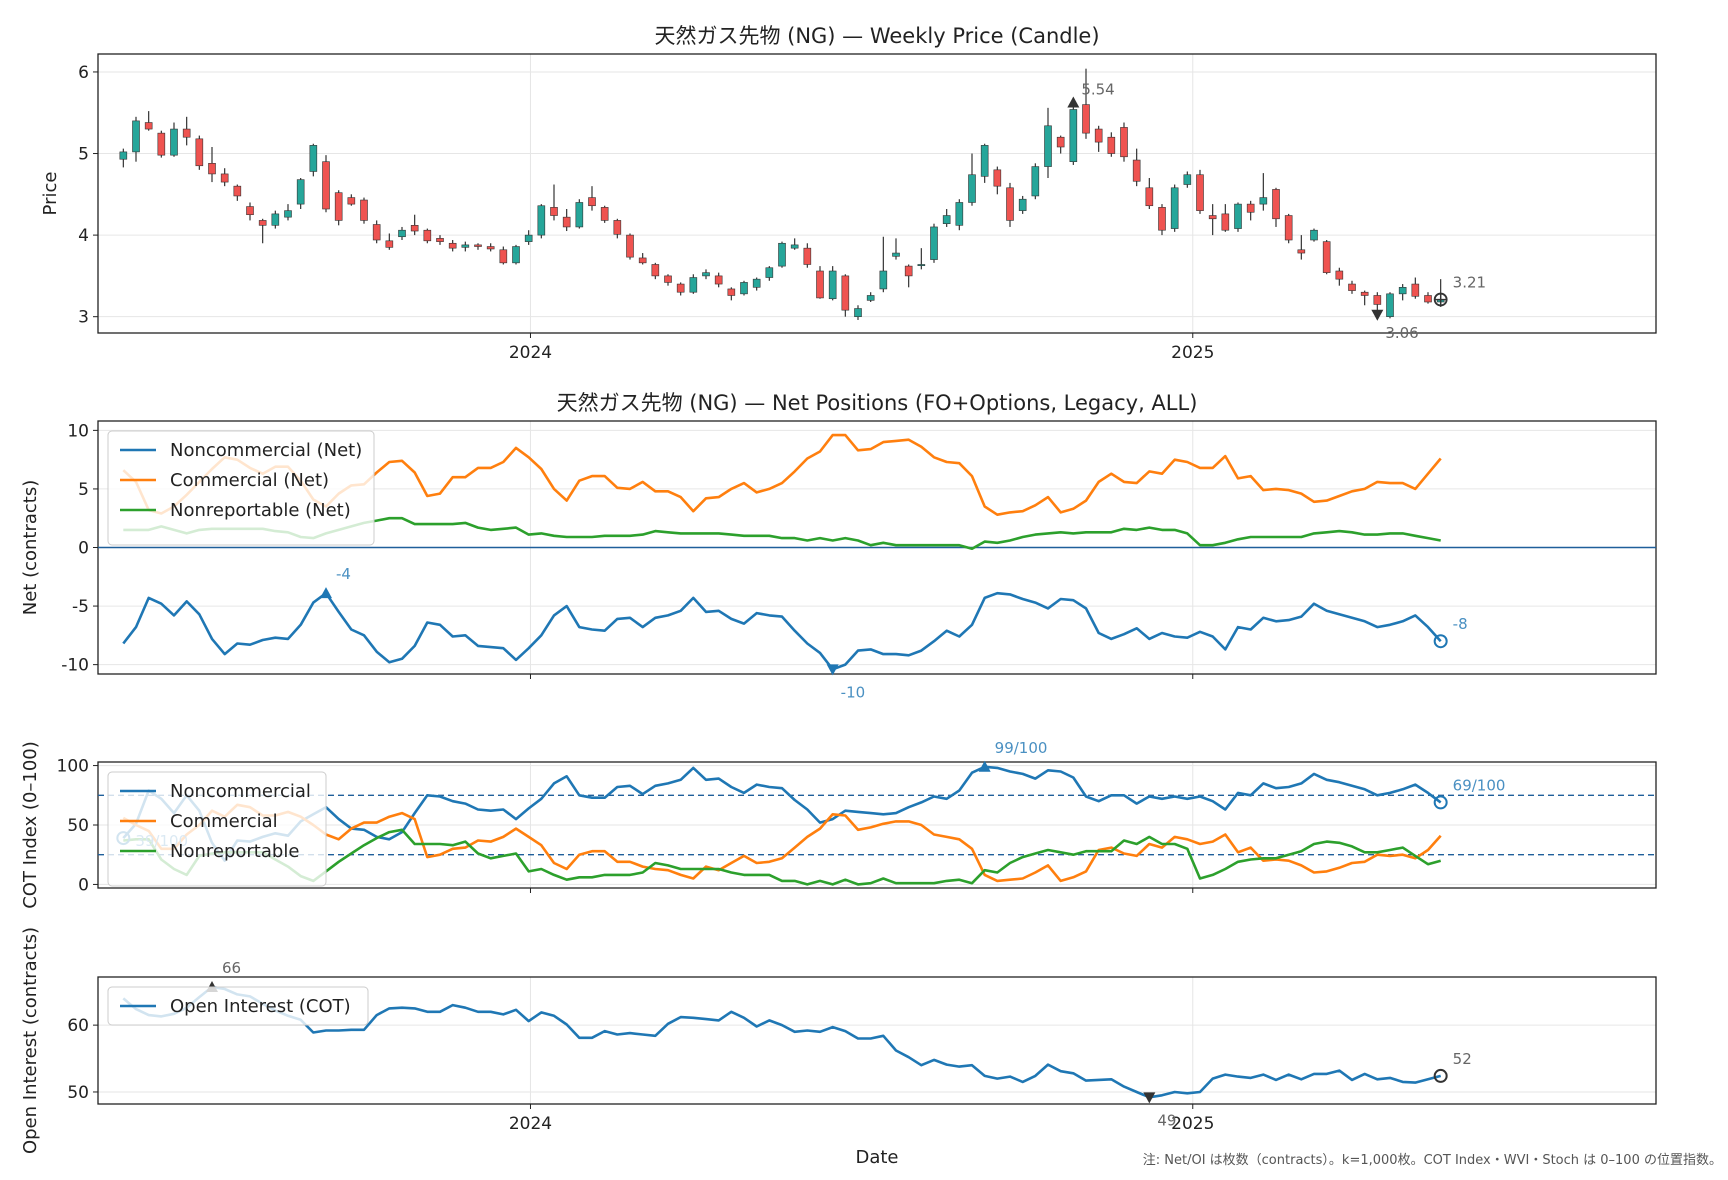 This screenshot has height=1180, width=1728. Describe the element at coordinates (83, 885) in the screenshot. I see `y-tick-label: 0` at that location.